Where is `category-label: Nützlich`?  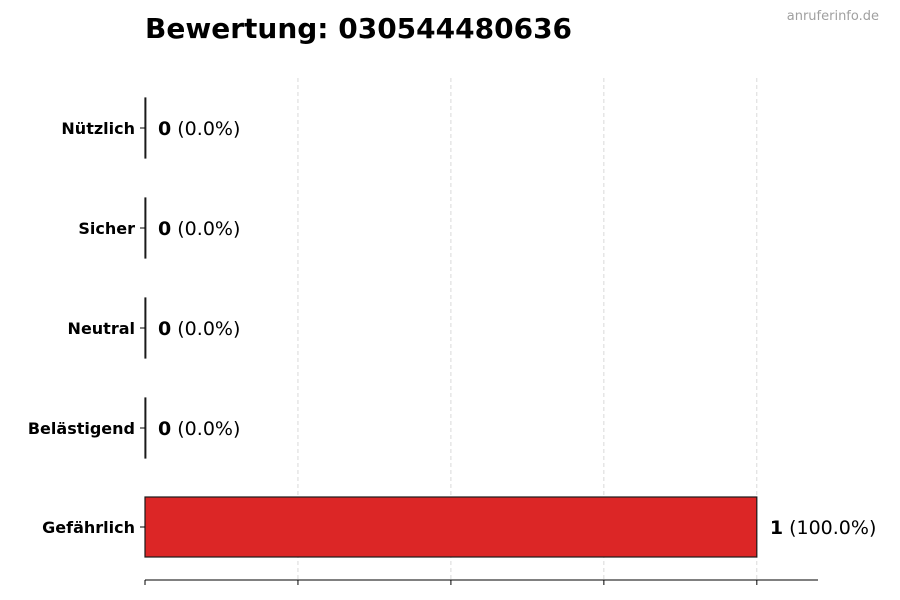
category-label: Nützlich is located at coordinates (98, 128).